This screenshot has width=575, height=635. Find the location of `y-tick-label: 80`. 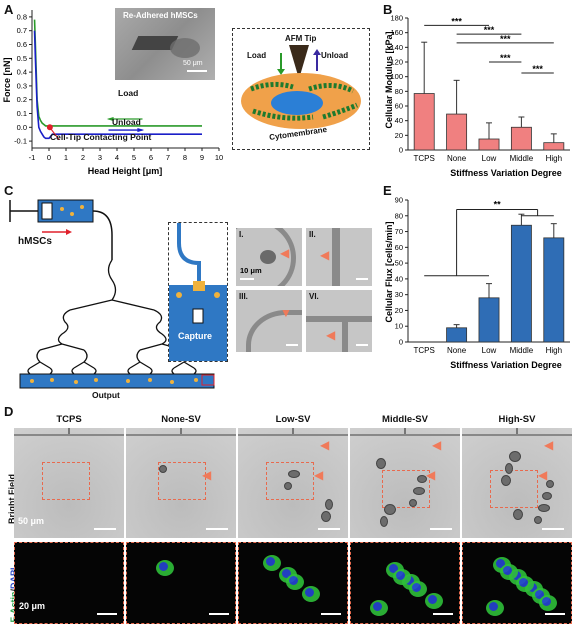

y-tick-label: 80 is located at coordinates (399, 215).